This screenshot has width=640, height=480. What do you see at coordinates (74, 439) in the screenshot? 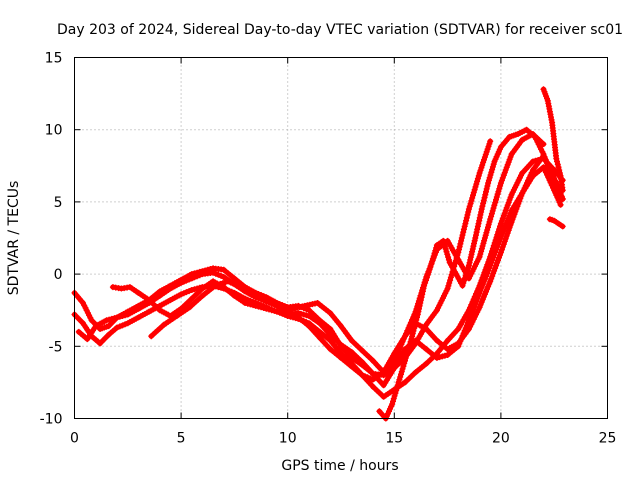
I see `x-tick-label: 0` at bounding box center [74, 439].